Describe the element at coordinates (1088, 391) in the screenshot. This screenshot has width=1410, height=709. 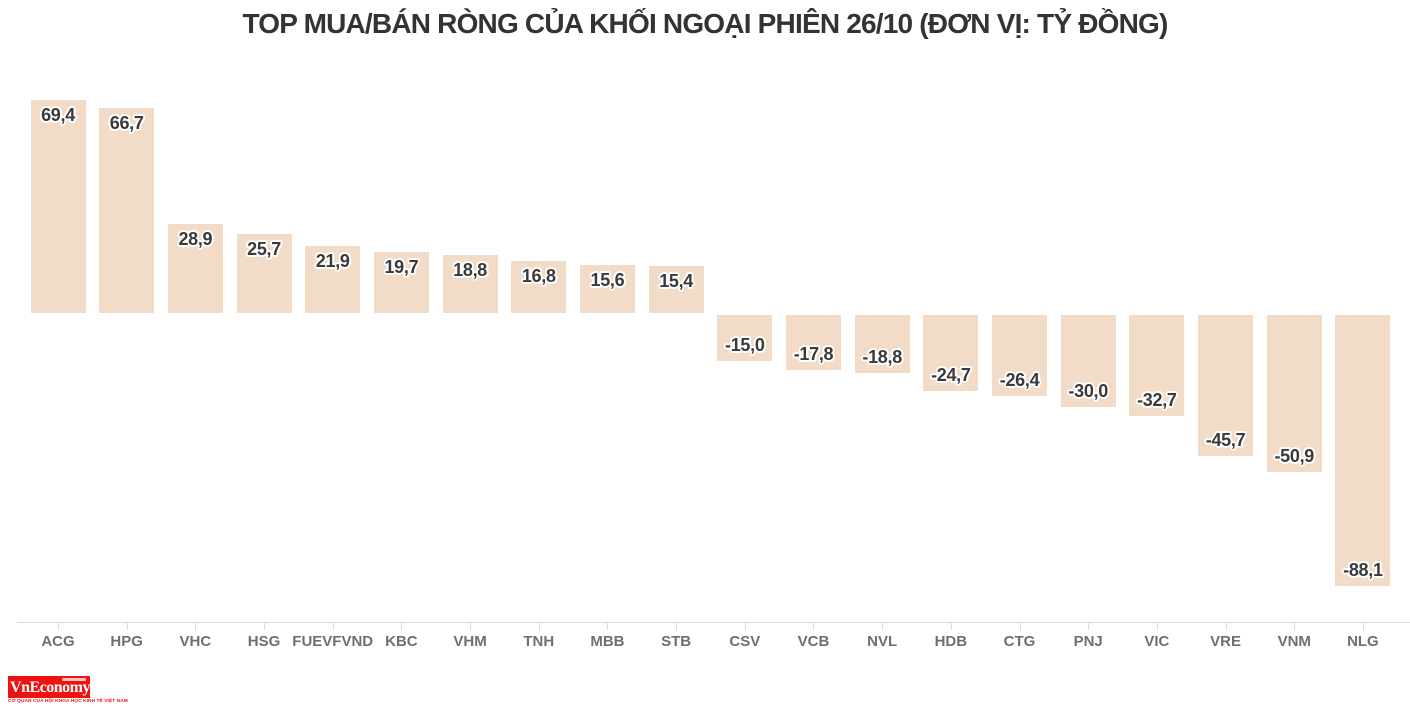
I see `value-label-PNJ: -30,0` at that location.